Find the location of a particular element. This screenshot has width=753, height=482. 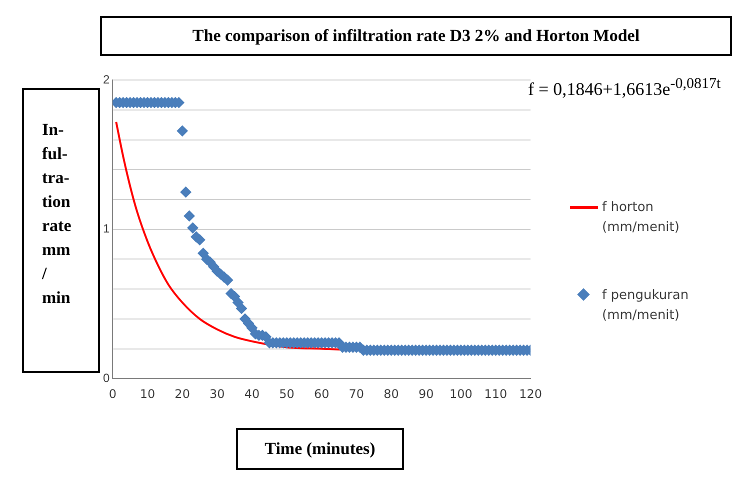

x-tick-label: 50 is located at coordinates (286, 393).